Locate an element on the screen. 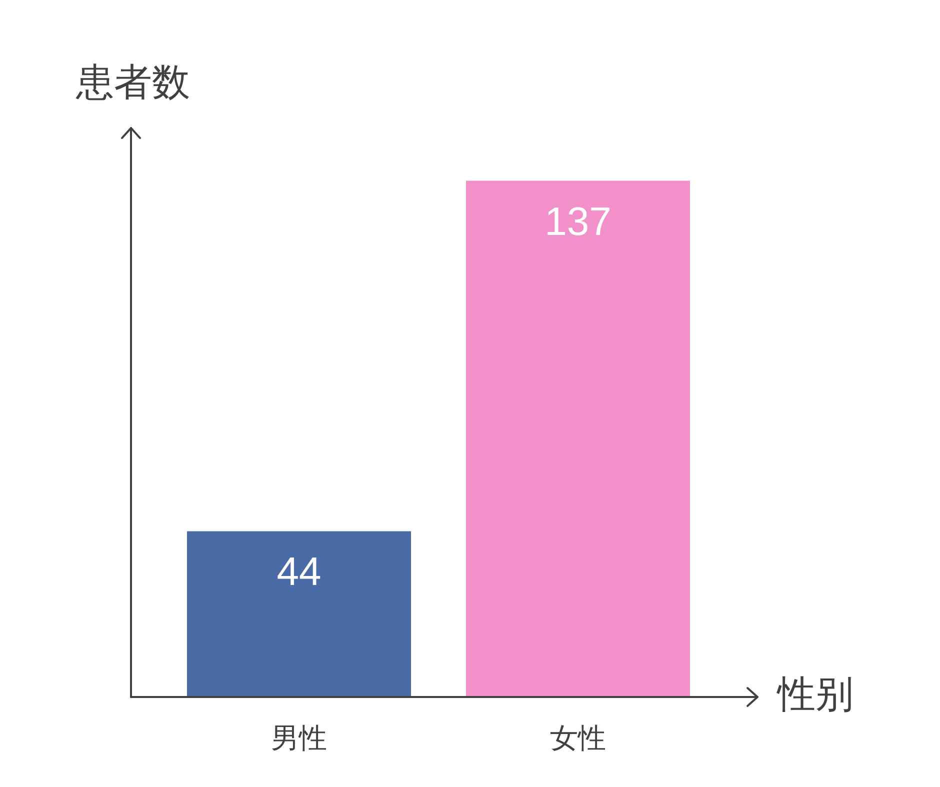 This screenshot has height=787, width=940. x-tick-label: 男性 is located at coordinates (299, 737).